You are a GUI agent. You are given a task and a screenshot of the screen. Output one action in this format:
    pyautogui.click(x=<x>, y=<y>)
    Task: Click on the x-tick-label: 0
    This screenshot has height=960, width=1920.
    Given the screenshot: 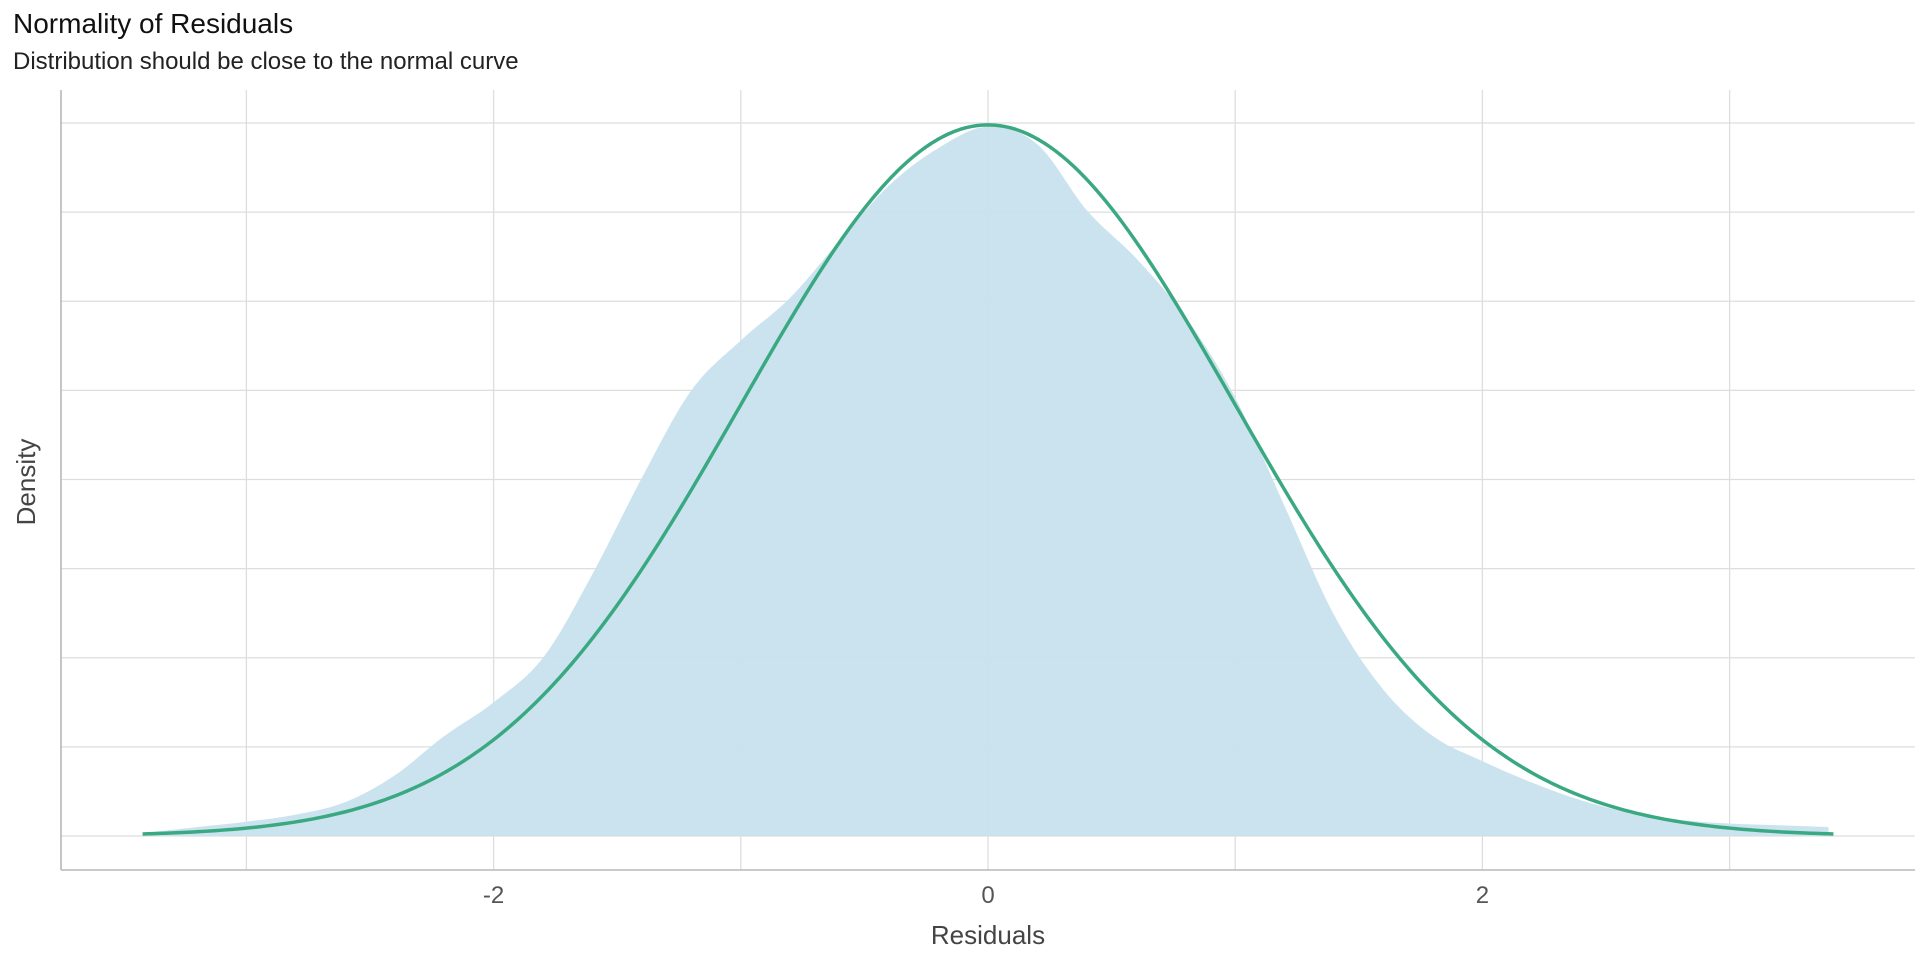 What is the action you would take?
    pyautogui.click(x=987, y=895)
    